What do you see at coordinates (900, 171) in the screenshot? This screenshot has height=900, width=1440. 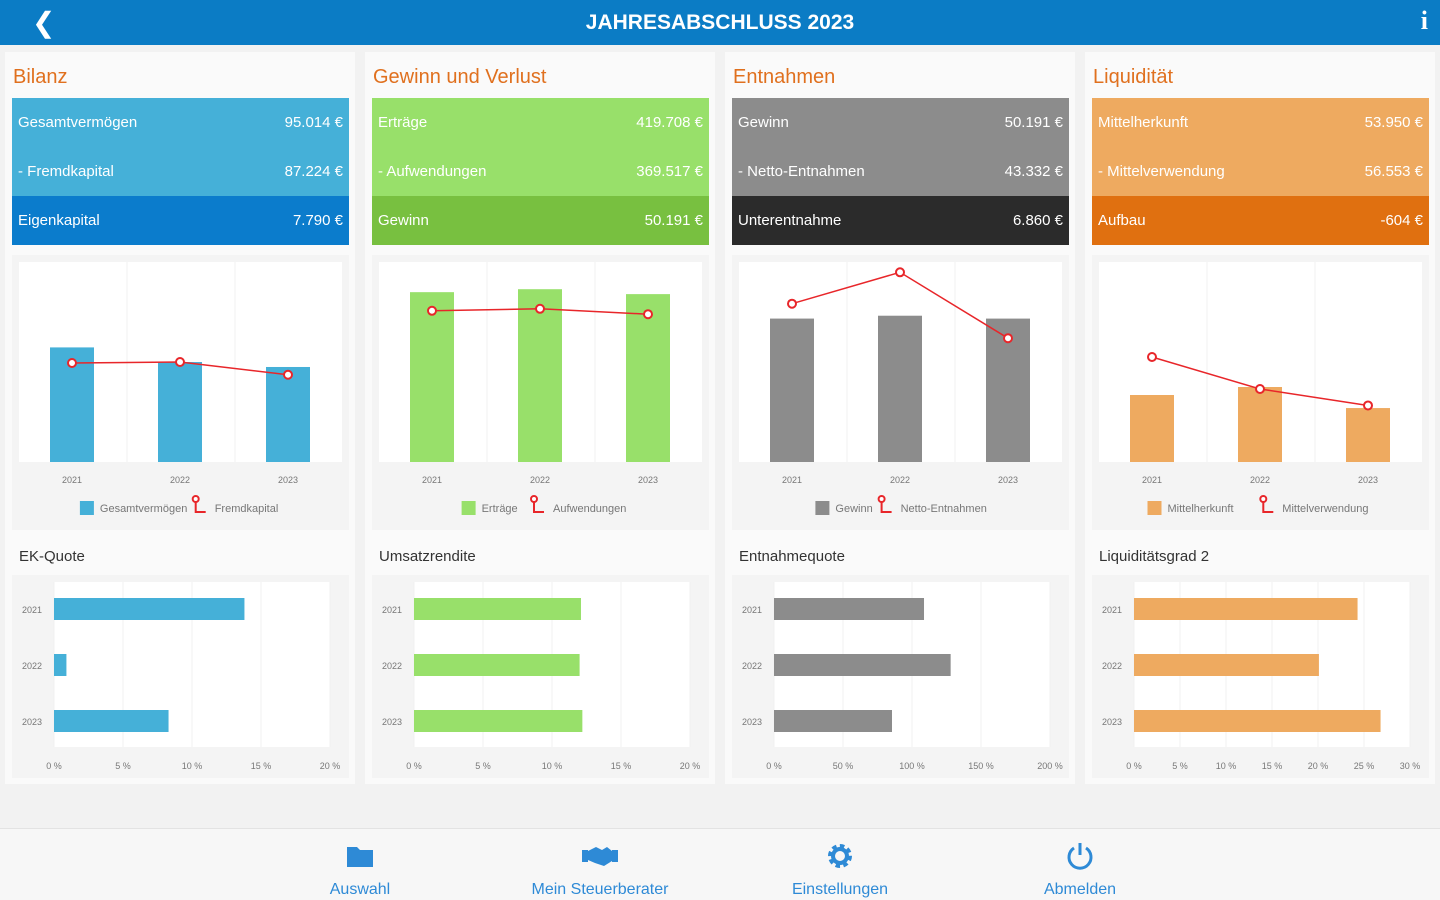 I see `summary-row: - Netto-Entnahmen 43.332 €` at bounding box center [900, 171].